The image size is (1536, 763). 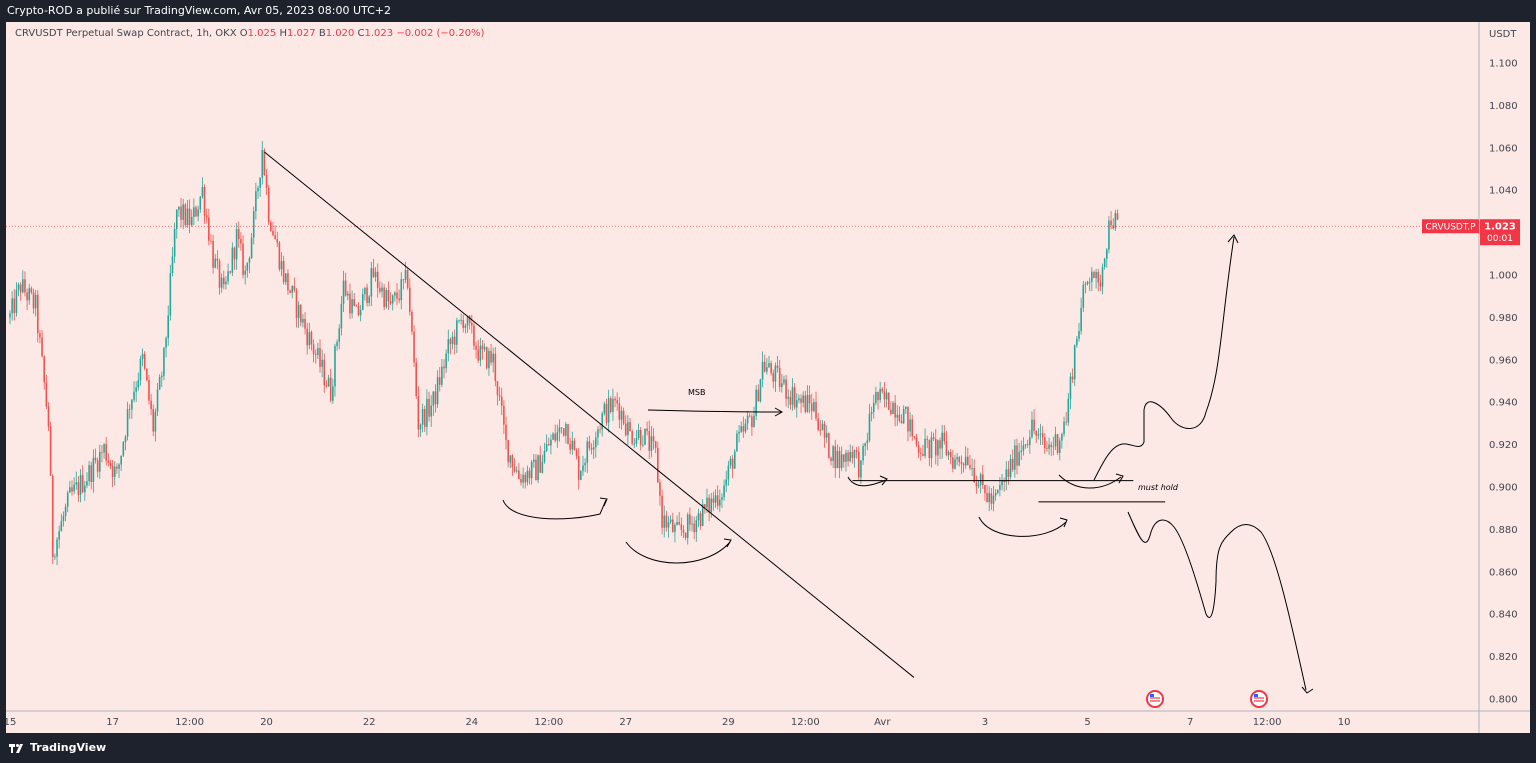 What do you see at coordinates (1503, 64) in the screenshot?
I see `price-tick-label: 1.100` at bounding box center [1503, 64].